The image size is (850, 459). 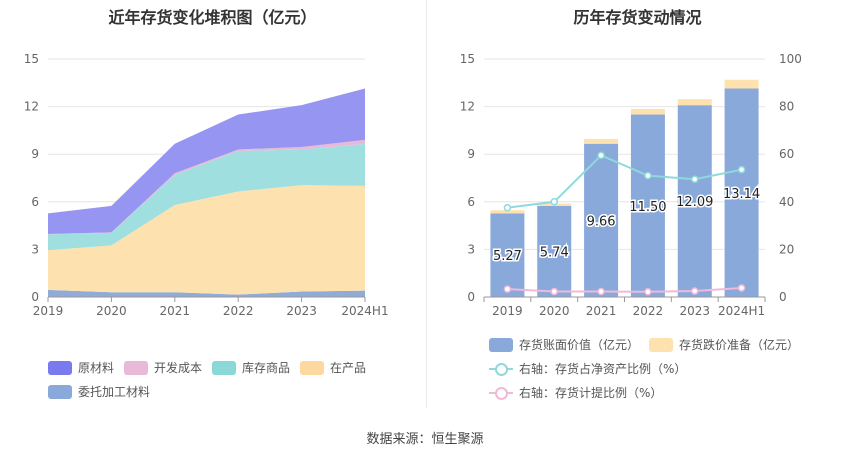 I want to click on legend-item-development-cost: 开发成本, so click(x=163, y=367).